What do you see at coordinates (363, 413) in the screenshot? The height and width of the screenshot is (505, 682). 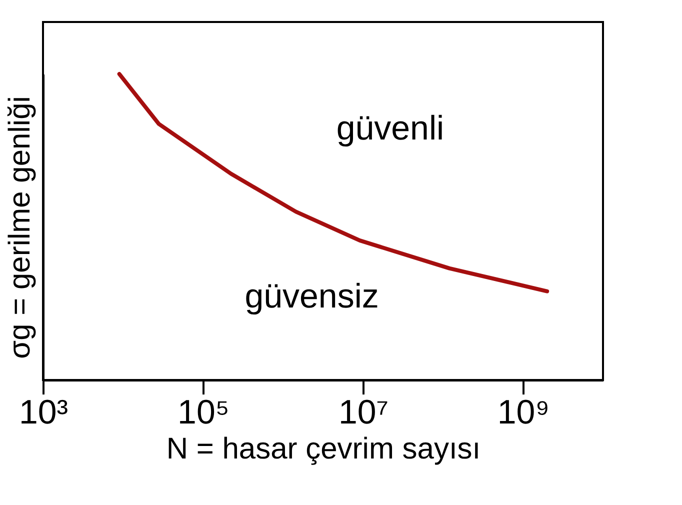 I see `x-tick-label: 10⁷` at bounding box center [363, 413].